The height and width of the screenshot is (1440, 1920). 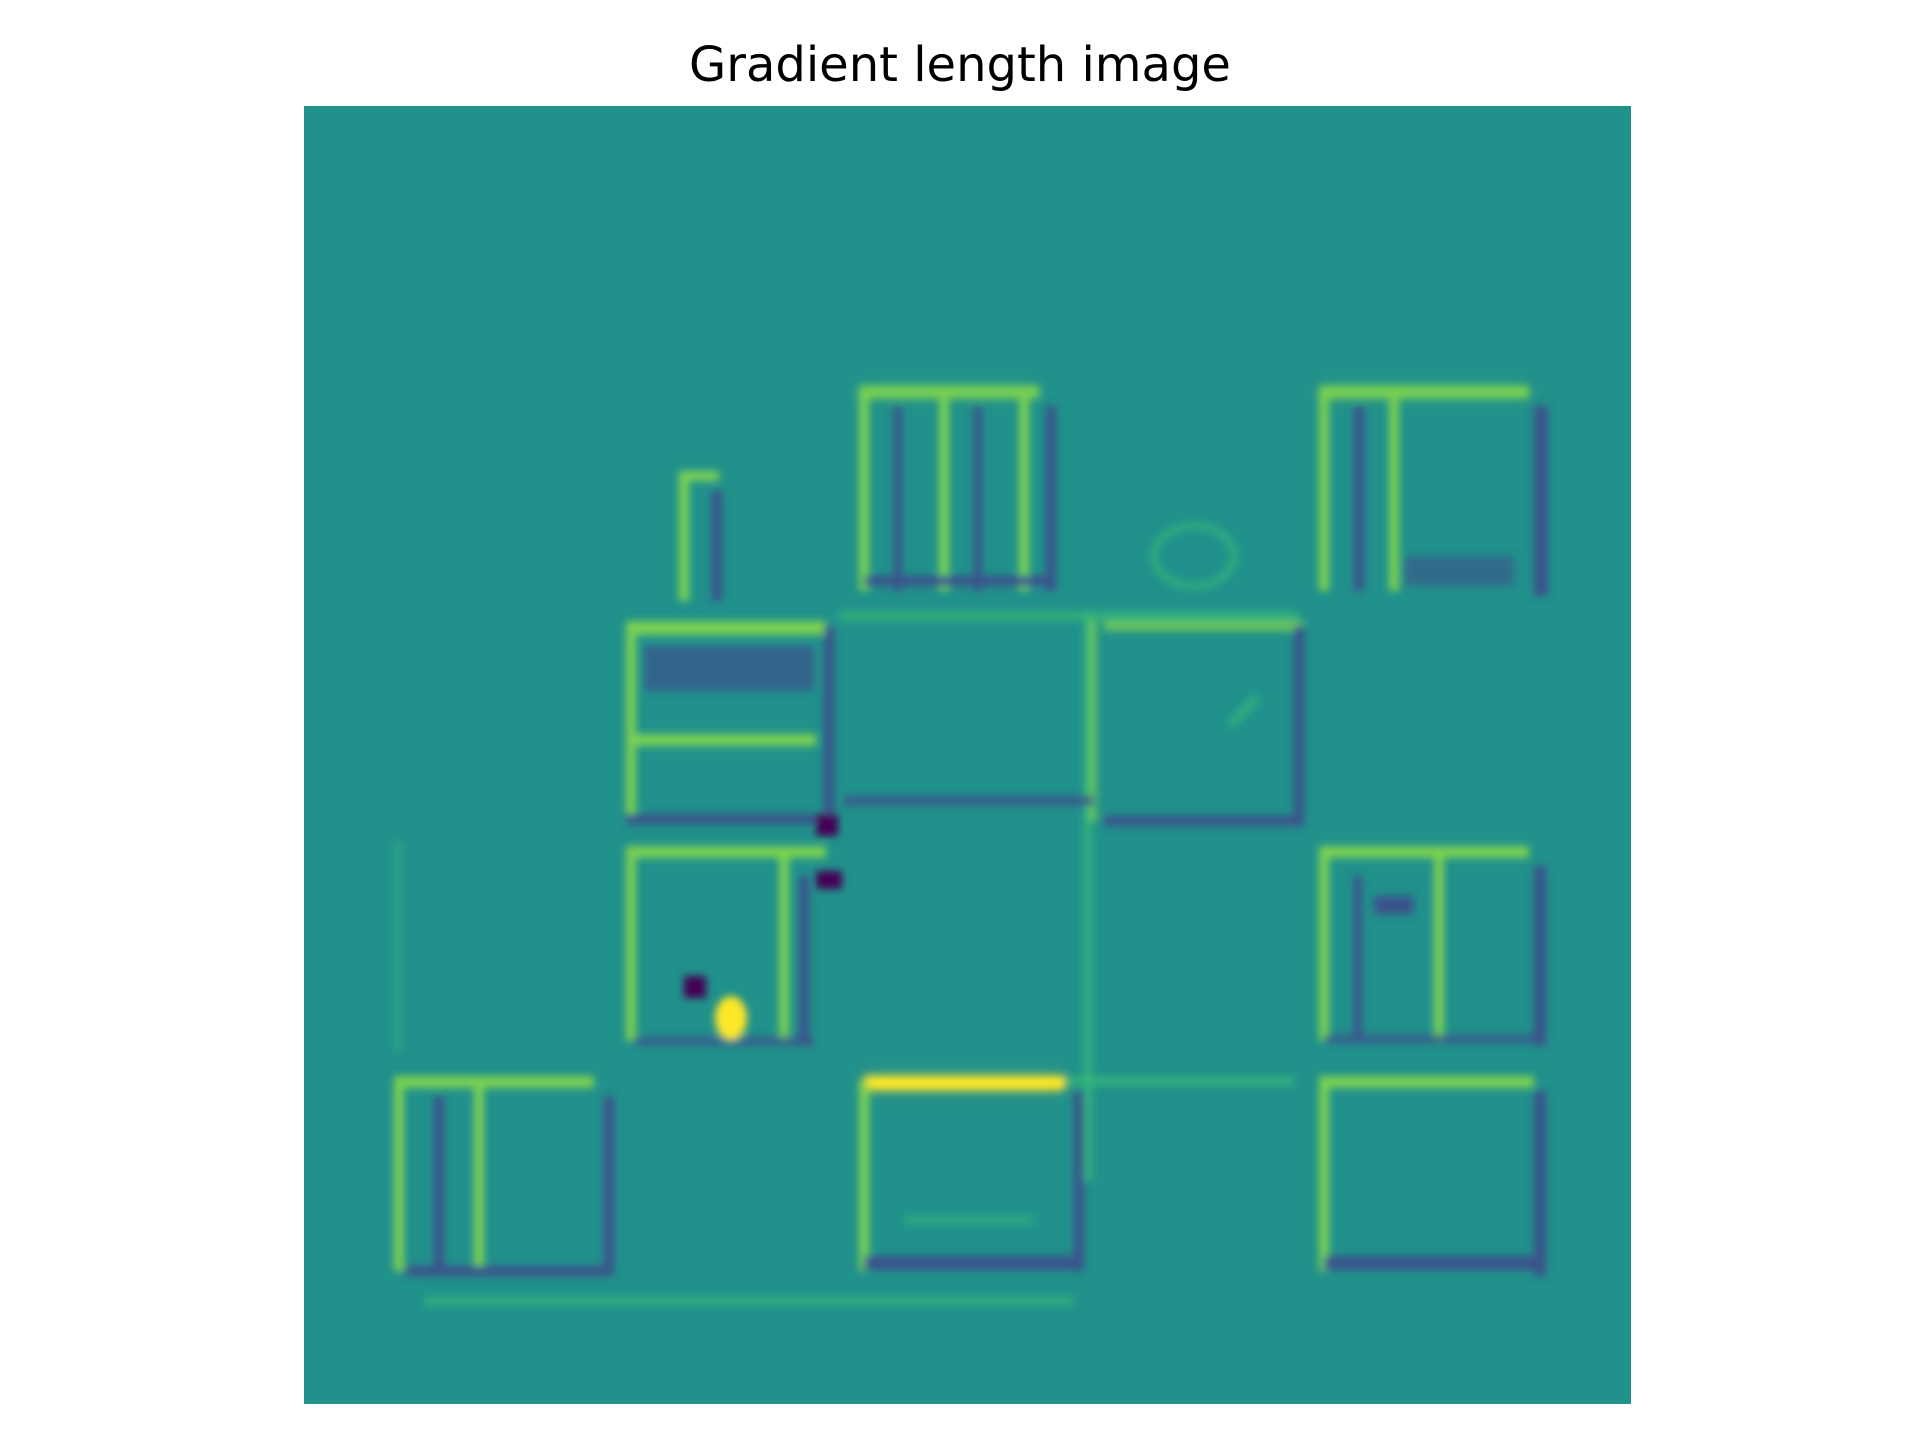 What do you see at coordinates (960, 65) in the screenshot?
I see `figure-title: Gradient length image` at bounding box center [960, 65].